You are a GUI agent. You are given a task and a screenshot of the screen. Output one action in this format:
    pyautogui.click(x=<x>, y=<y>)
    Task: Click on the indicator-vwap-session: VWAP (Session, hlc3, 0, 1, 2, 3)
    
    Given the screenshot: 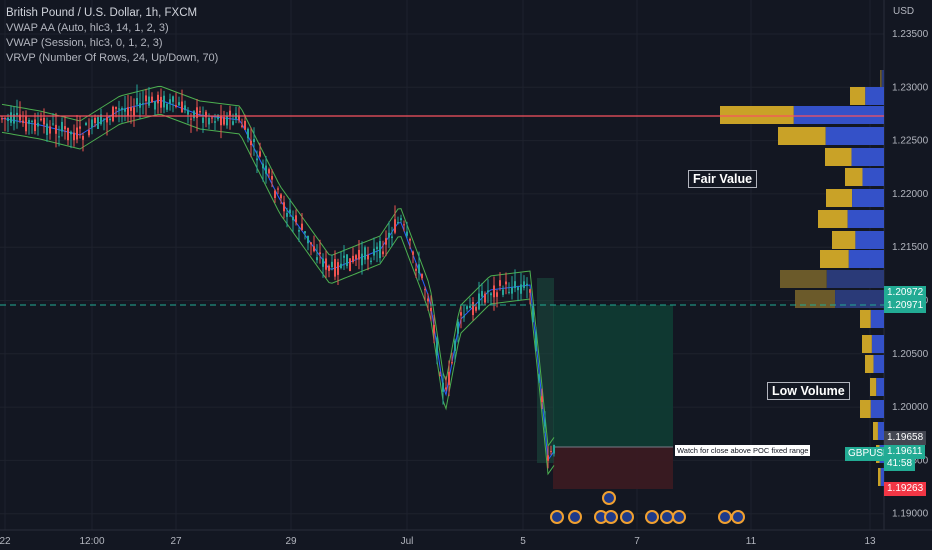 What is the action you would take?
    pyautogui.click(x=84, y=43)
    